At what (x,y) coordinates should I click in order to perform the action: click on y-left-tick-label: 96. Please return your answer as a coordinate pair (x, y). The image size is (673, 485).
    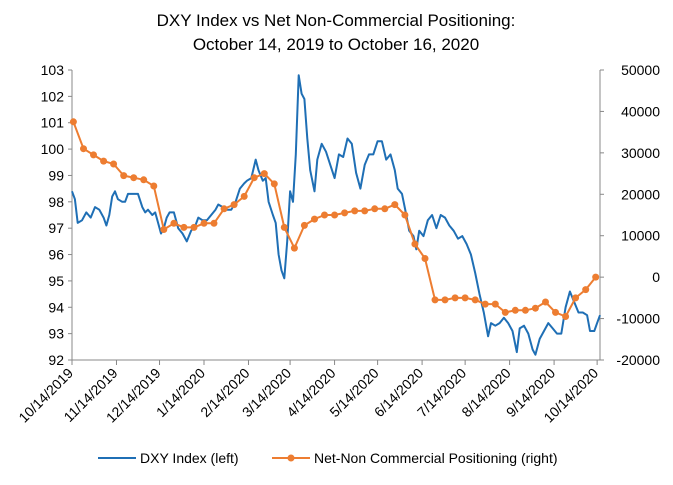
    Looking at the image, I should click on (56, 255).